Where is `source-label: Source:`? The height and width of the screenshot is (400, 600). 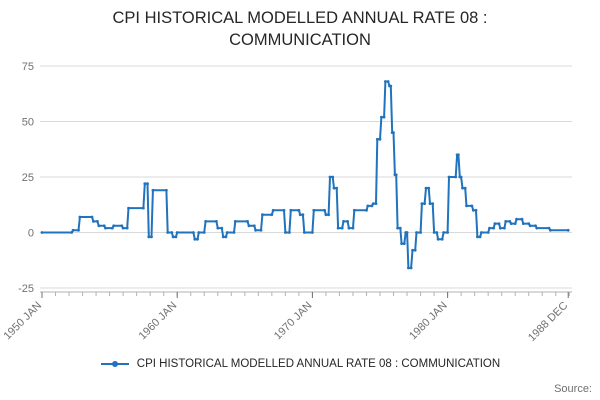
source-label: Source: is located at coordinates (573, 389).